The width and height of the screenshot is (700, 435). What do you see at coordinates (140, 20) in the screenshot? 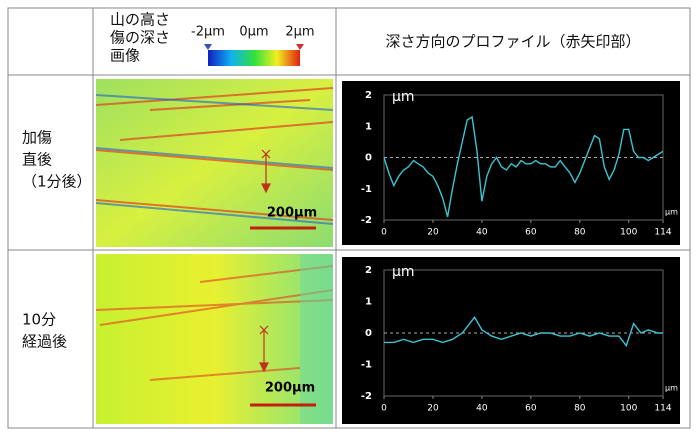
I see `header-label: 山の高さ` at bounding box center [140, 20].